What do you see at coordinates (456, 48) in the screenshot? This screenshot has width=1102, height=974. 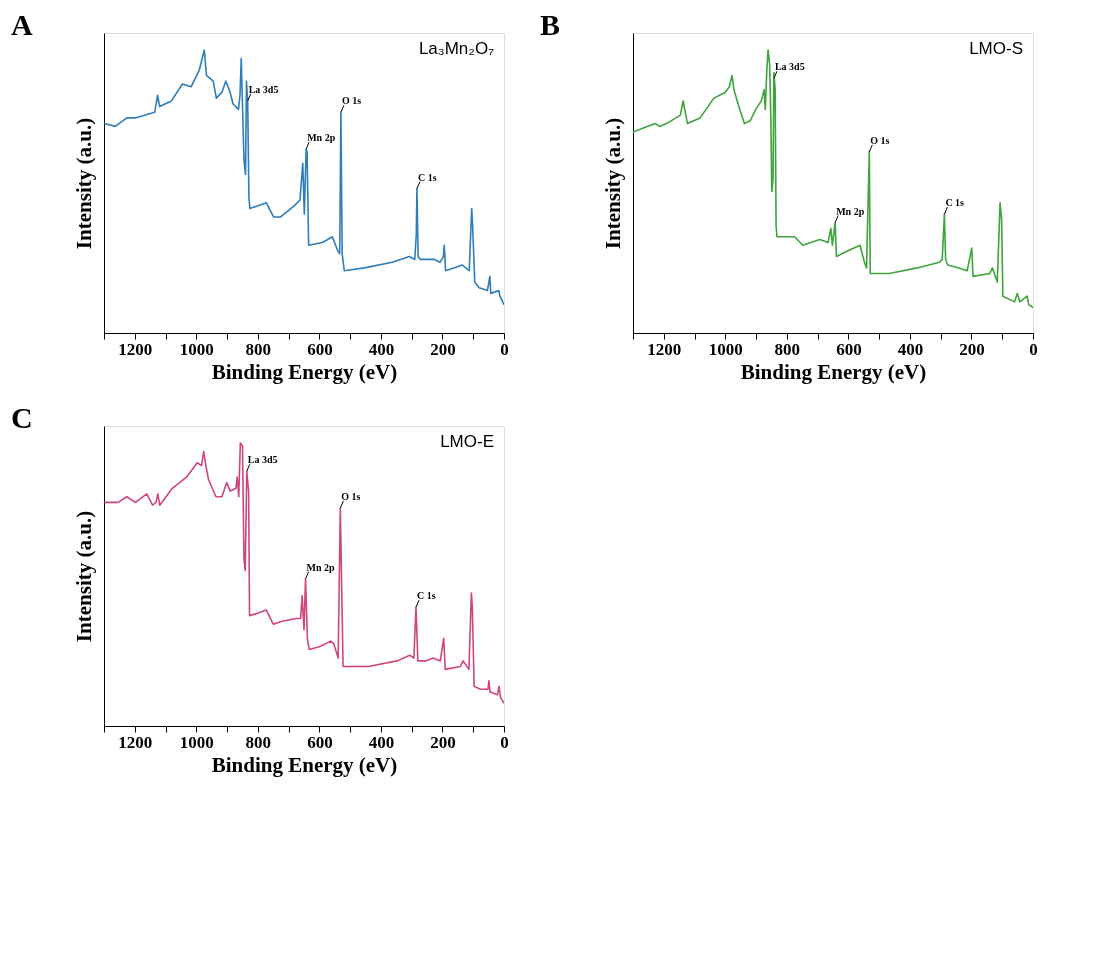 I see `annotation: La₃Mn₂O₇` at bounding box center [456, 48].